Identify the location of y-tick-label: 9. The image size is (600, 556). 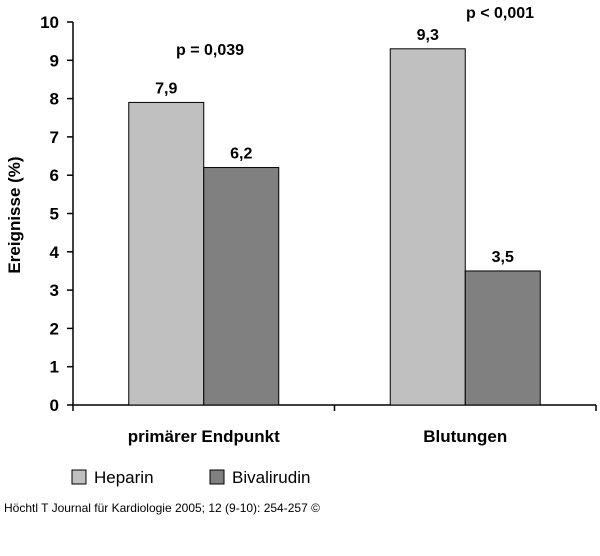
(54, 60).